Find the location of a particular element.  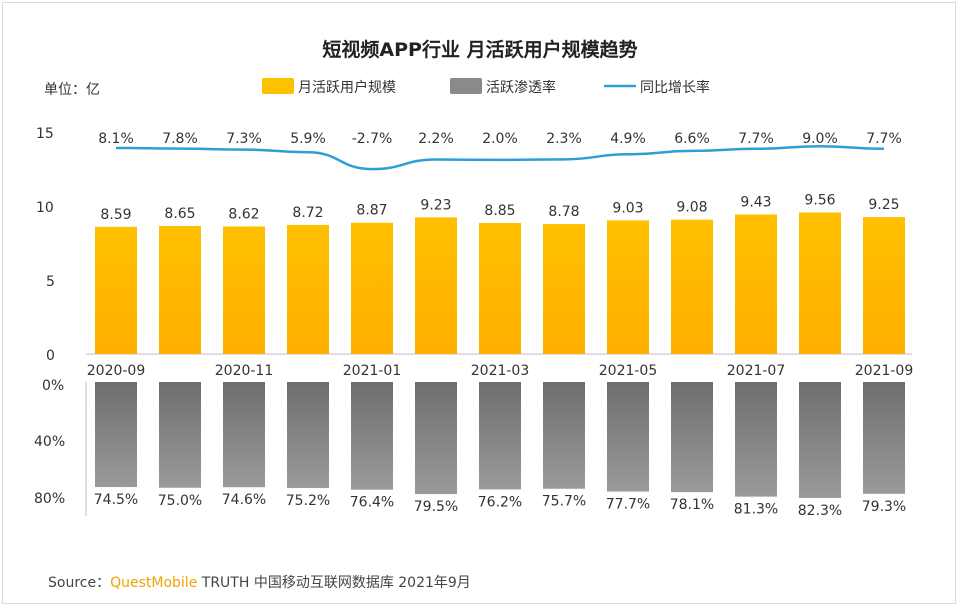

mau-value-label: 8.87 is located at coordinates (371, 211).